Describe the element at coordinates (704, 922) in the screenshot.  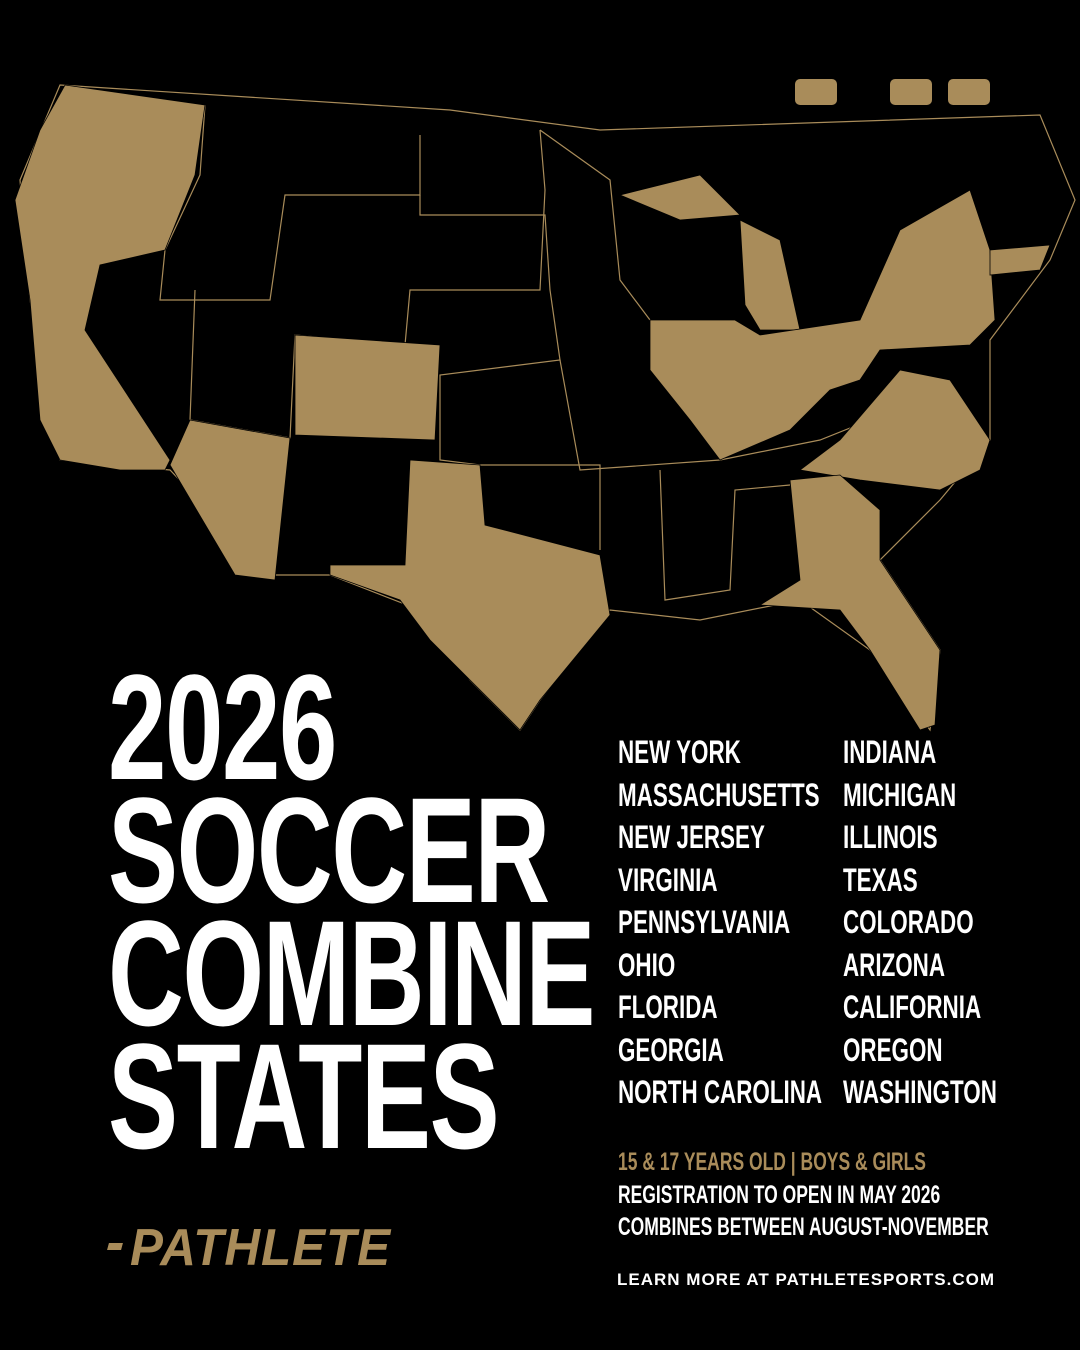
I see `state-name: PENNSYLVANIA` at that location.